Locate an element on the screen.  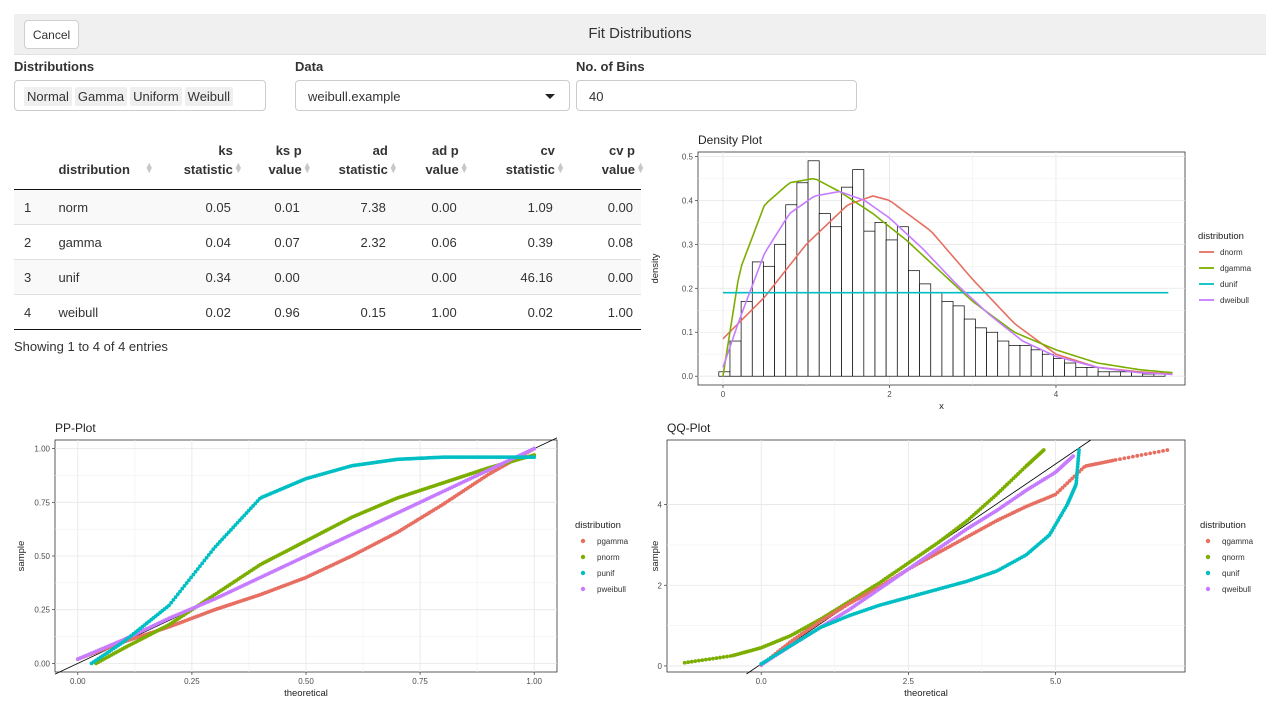
table-row: 3 unif 0.34 0.00 0.00 46.16 0.00 is located at coordinates (327, 277).